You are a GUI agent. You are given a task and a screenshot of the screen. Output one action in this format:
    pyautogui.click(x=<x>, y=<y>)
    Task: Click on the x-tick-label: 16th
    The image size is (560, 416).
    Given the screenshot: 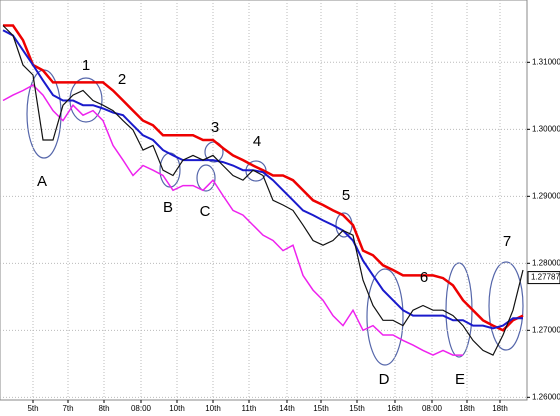 What is the action you would take?
    pyautogui.click(x=395, y=408)
    